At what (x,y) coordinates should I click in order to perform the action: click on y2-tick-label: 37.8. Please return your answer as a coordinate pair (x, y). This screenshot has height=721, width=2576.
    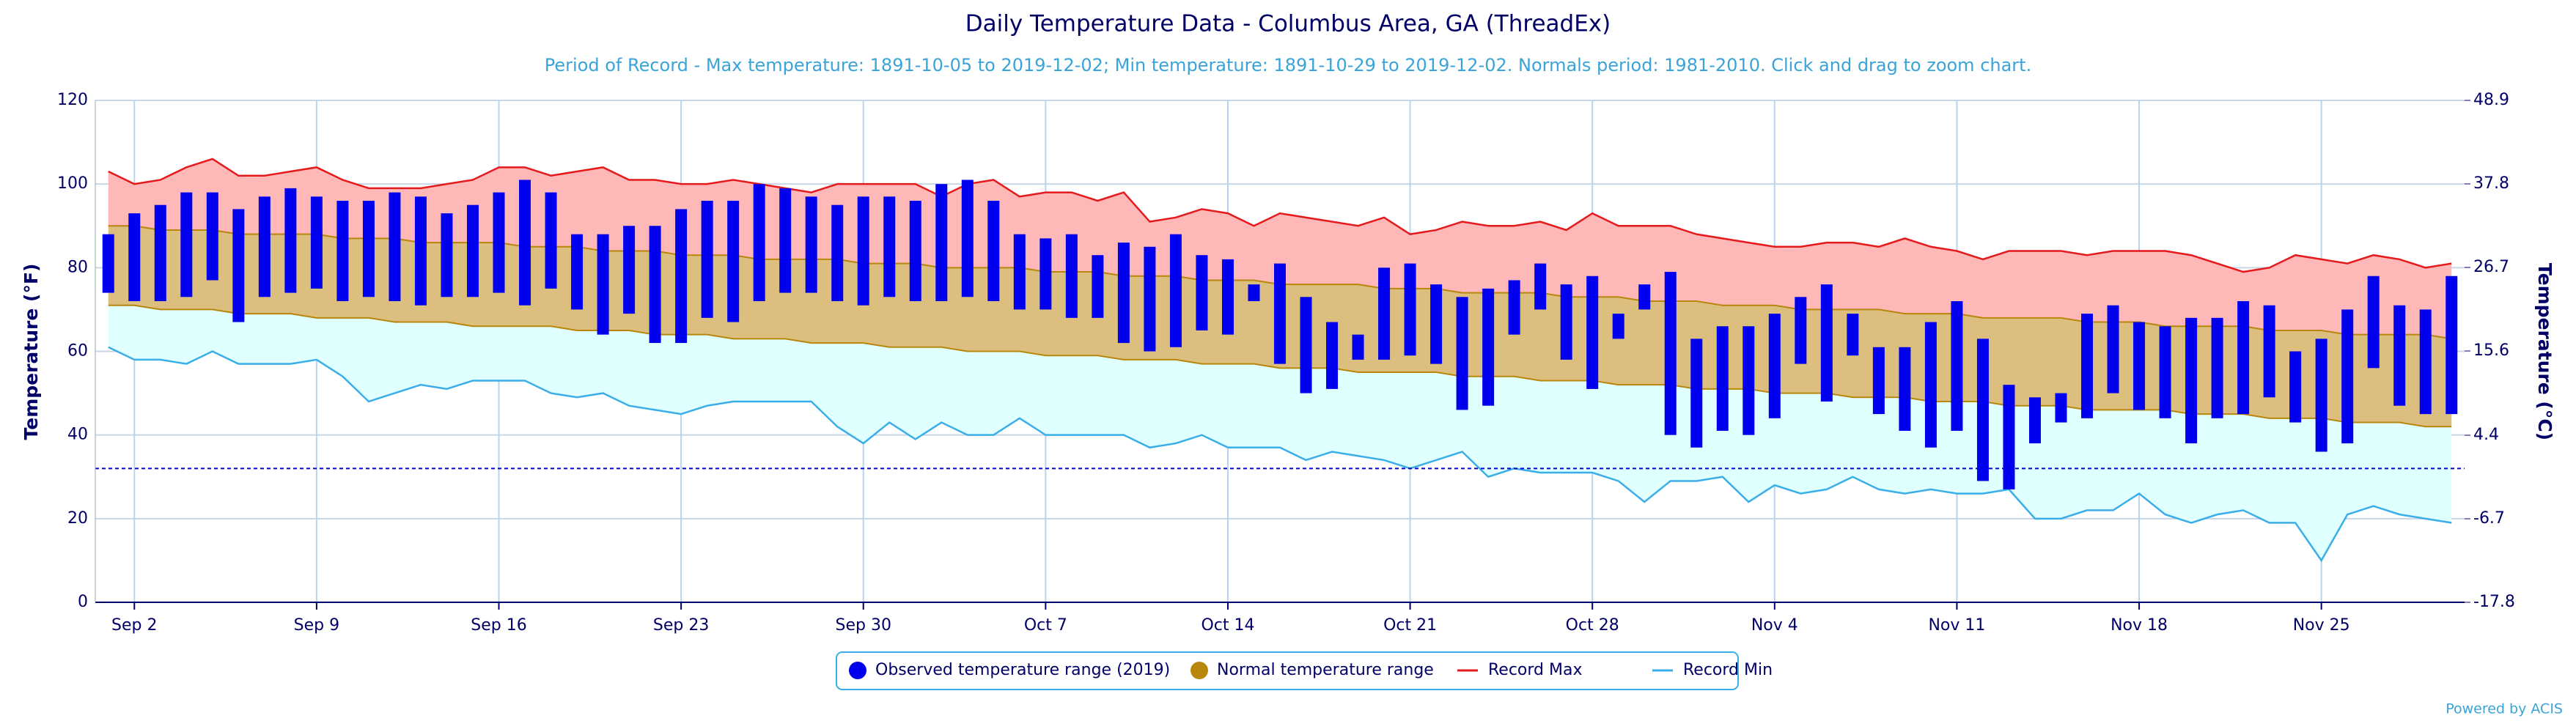
    Looking at the image, I should click on (2491, 183).